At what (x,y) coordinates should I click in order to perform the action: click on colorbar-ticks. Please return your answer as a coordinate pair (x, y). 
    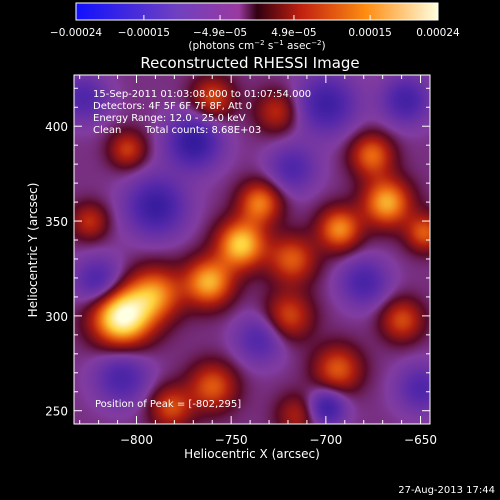
    Looking at the image, I should click on (257, 11).